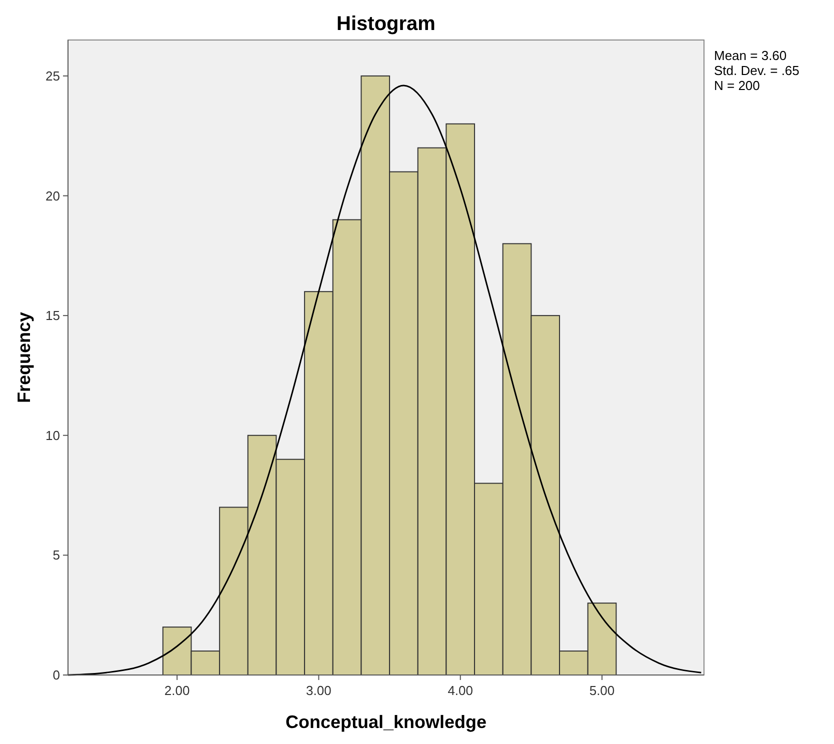 Image resolution: width=834 pixels, height=744 pixels. I want to click on text: Mean = 3.60, so click(750, 55).